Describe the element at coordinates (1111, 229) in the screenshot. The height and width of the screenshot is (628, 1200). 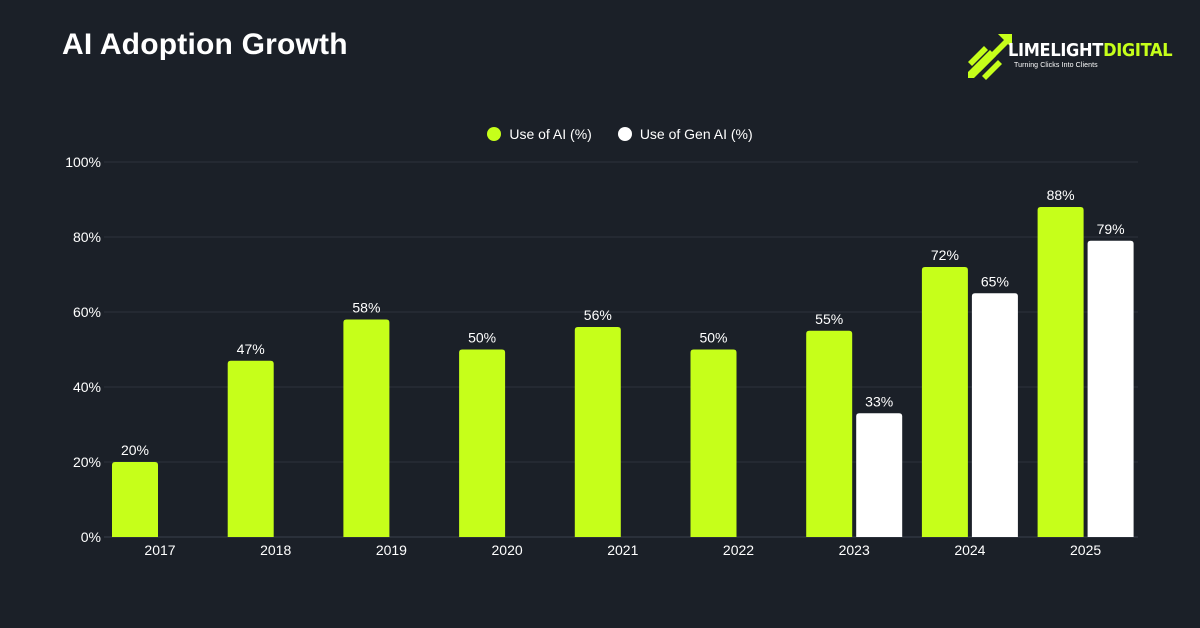
I see `data-label-gen-ai: 79%` at that location.